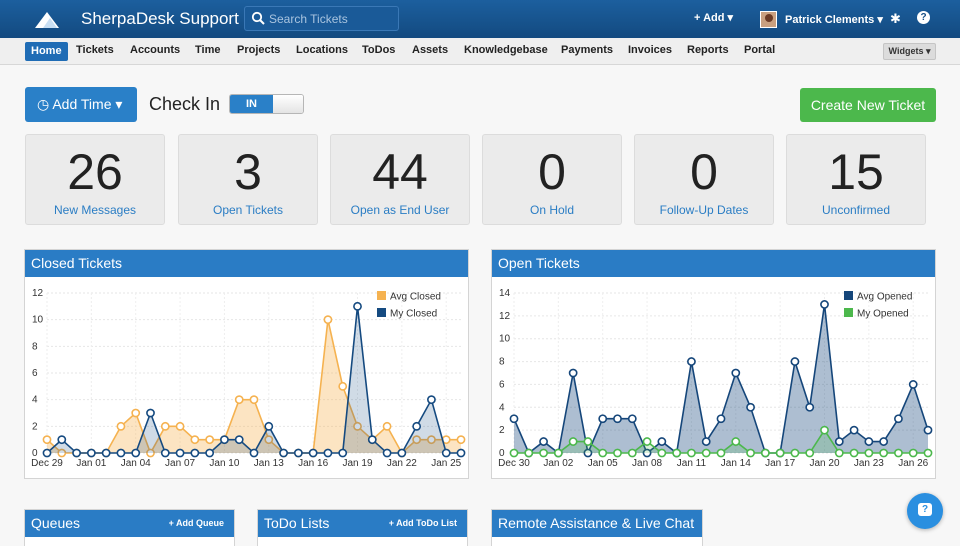 This screenshot has width=960, height=546. I want to click on user-menu: Patrick Clements ▾, so click(821, 19).